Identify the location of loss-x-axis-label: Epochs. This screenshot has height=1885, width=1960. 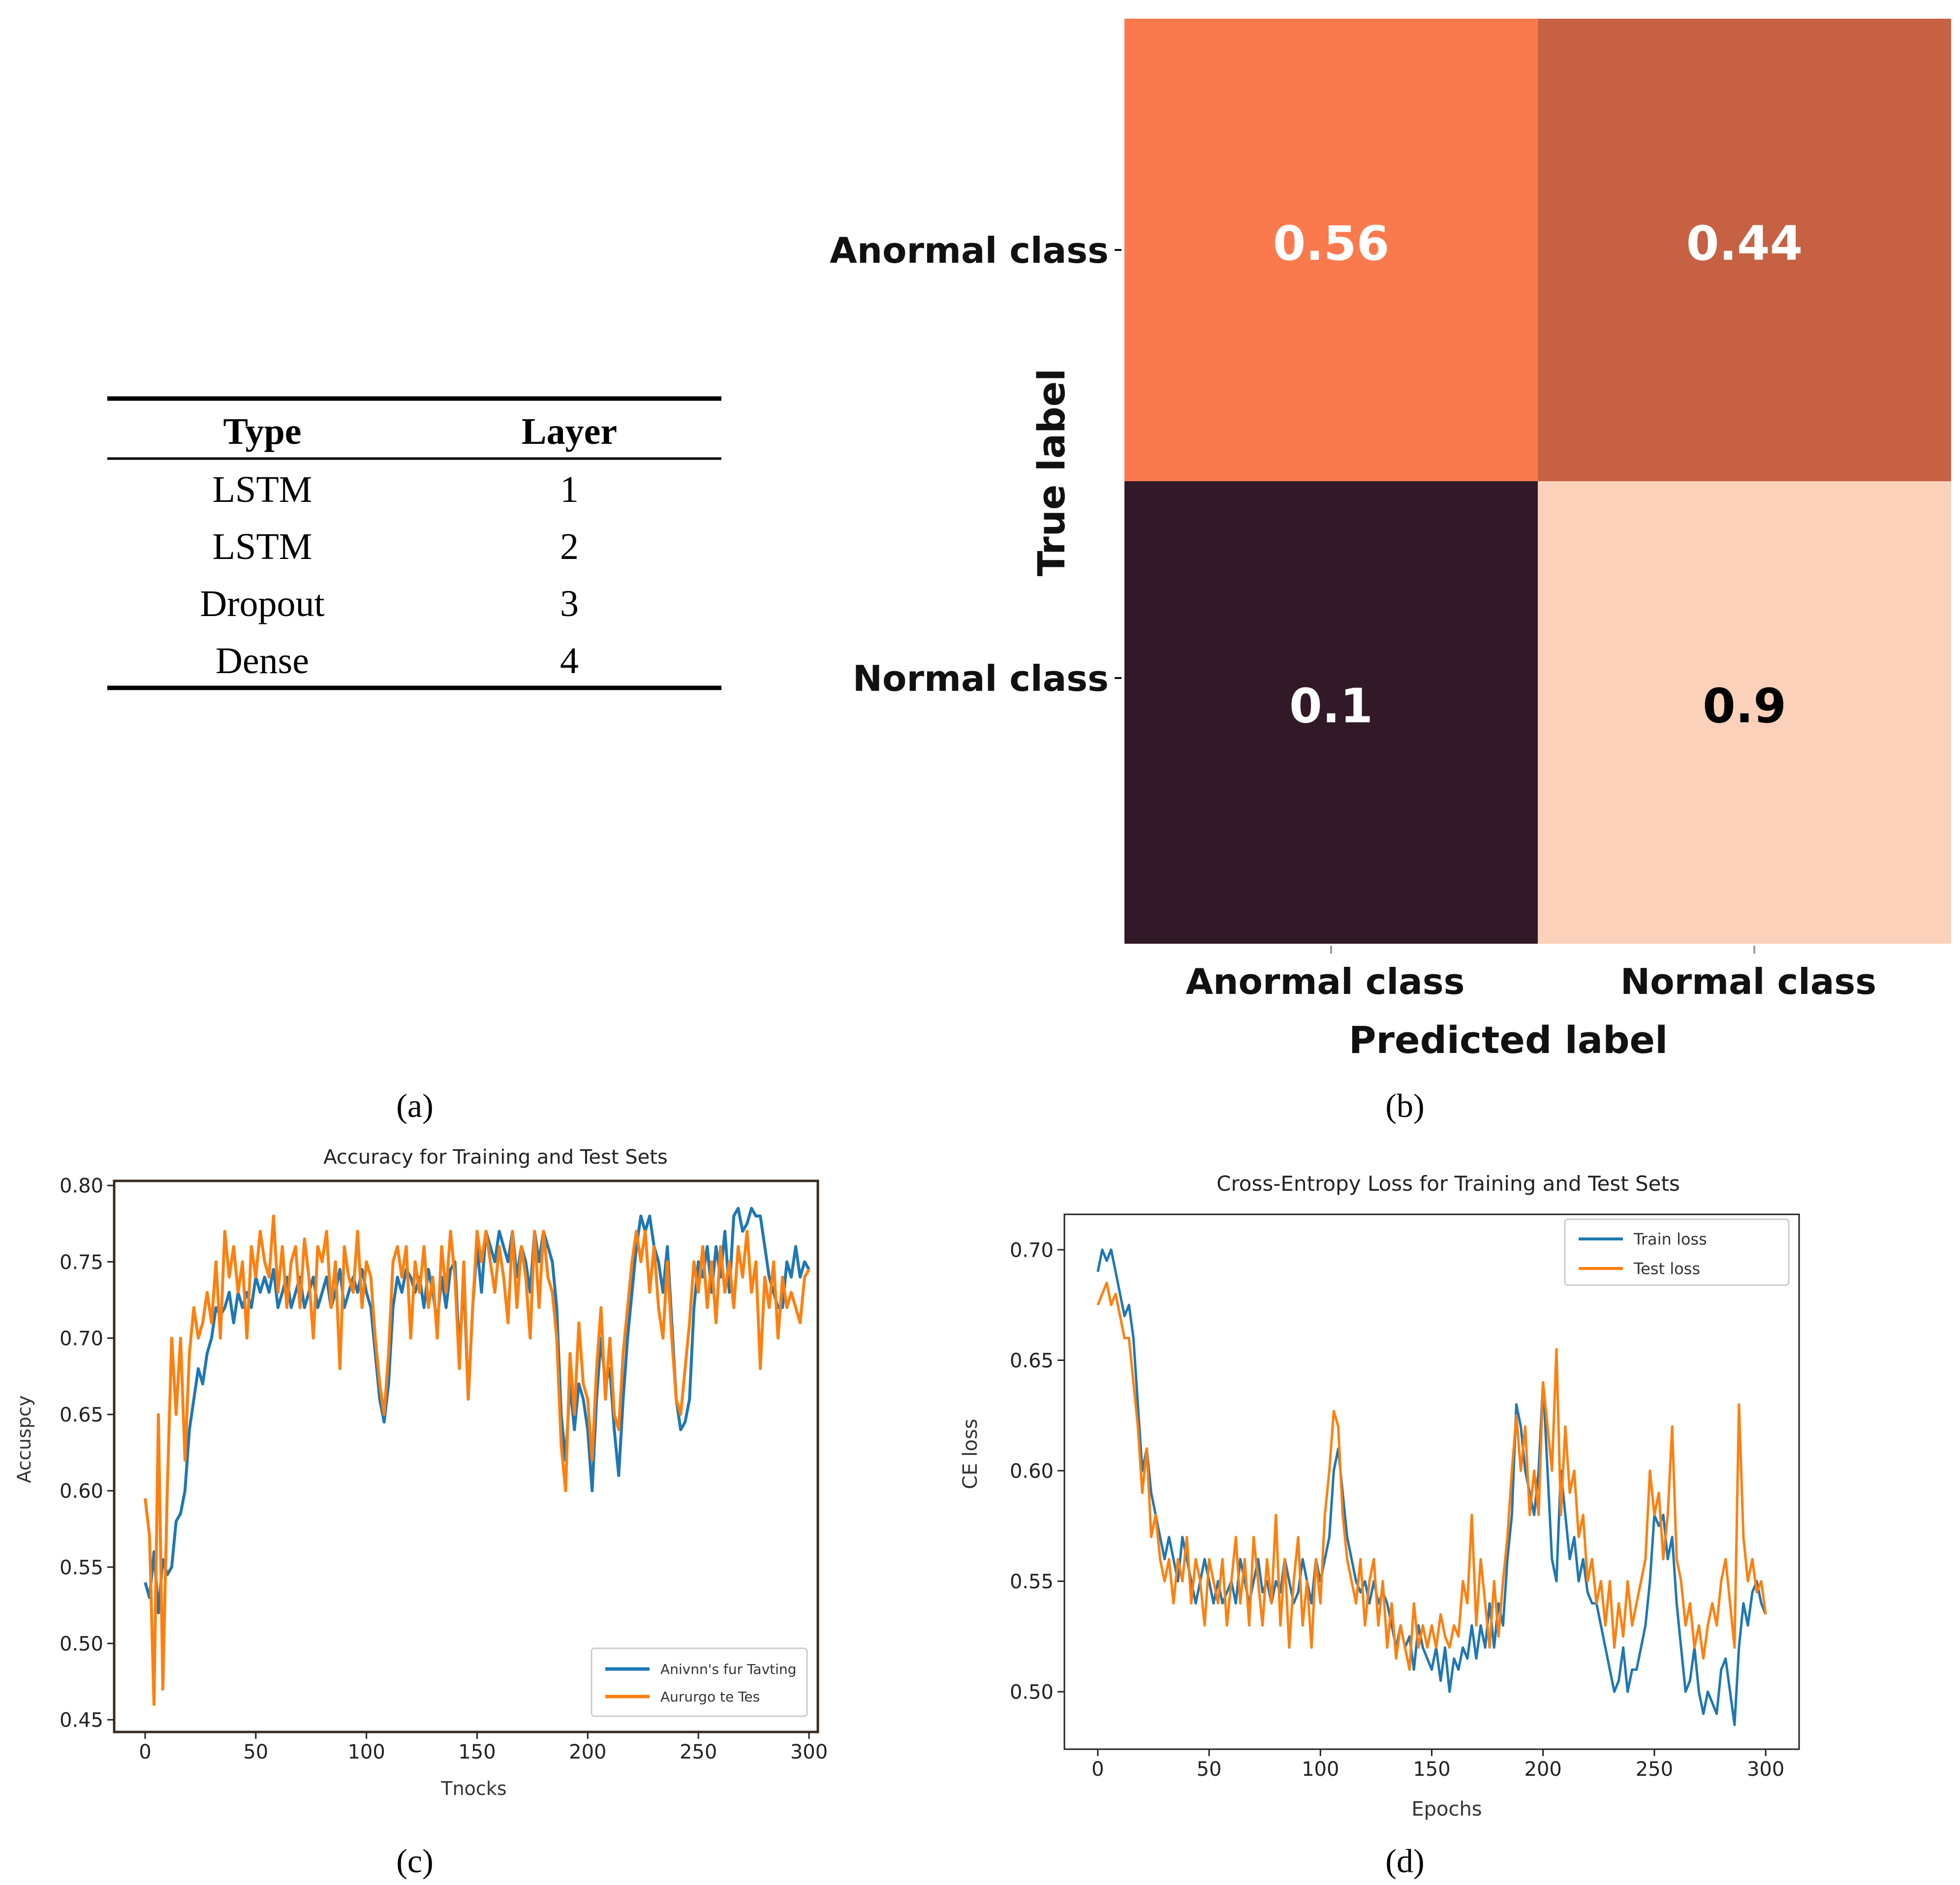
(1446, 1809).